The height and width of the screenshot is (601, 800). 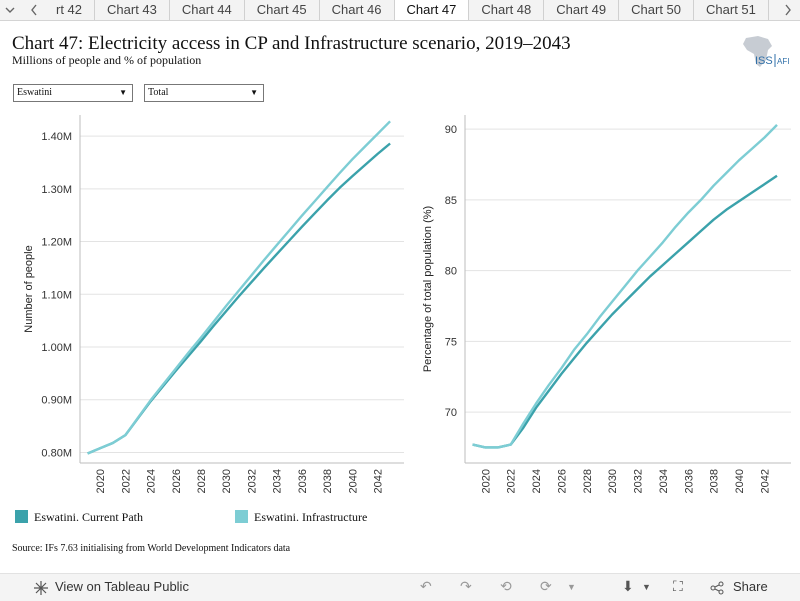 I want to click on tab-chart: Chart 47, so click(x=432, y=10).